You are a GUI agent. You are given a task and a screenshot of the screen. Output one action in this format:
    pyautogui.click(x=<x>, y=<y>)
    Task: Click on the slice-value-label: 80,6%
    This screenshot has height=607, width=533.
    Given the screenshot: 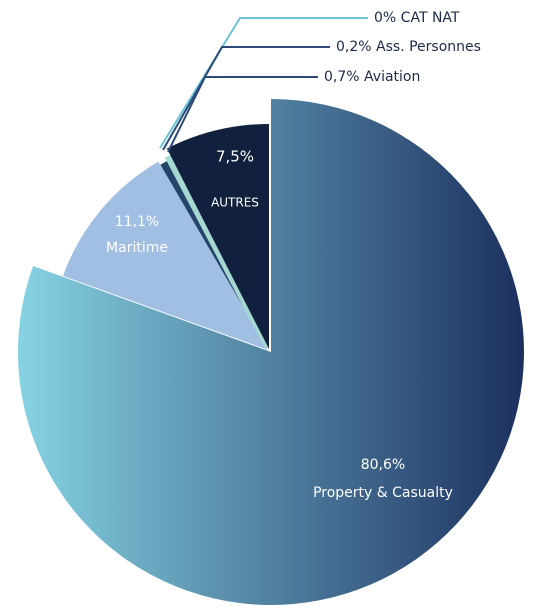 What is the action you would take?
    pyautogui.click(x=383, y=465)
    